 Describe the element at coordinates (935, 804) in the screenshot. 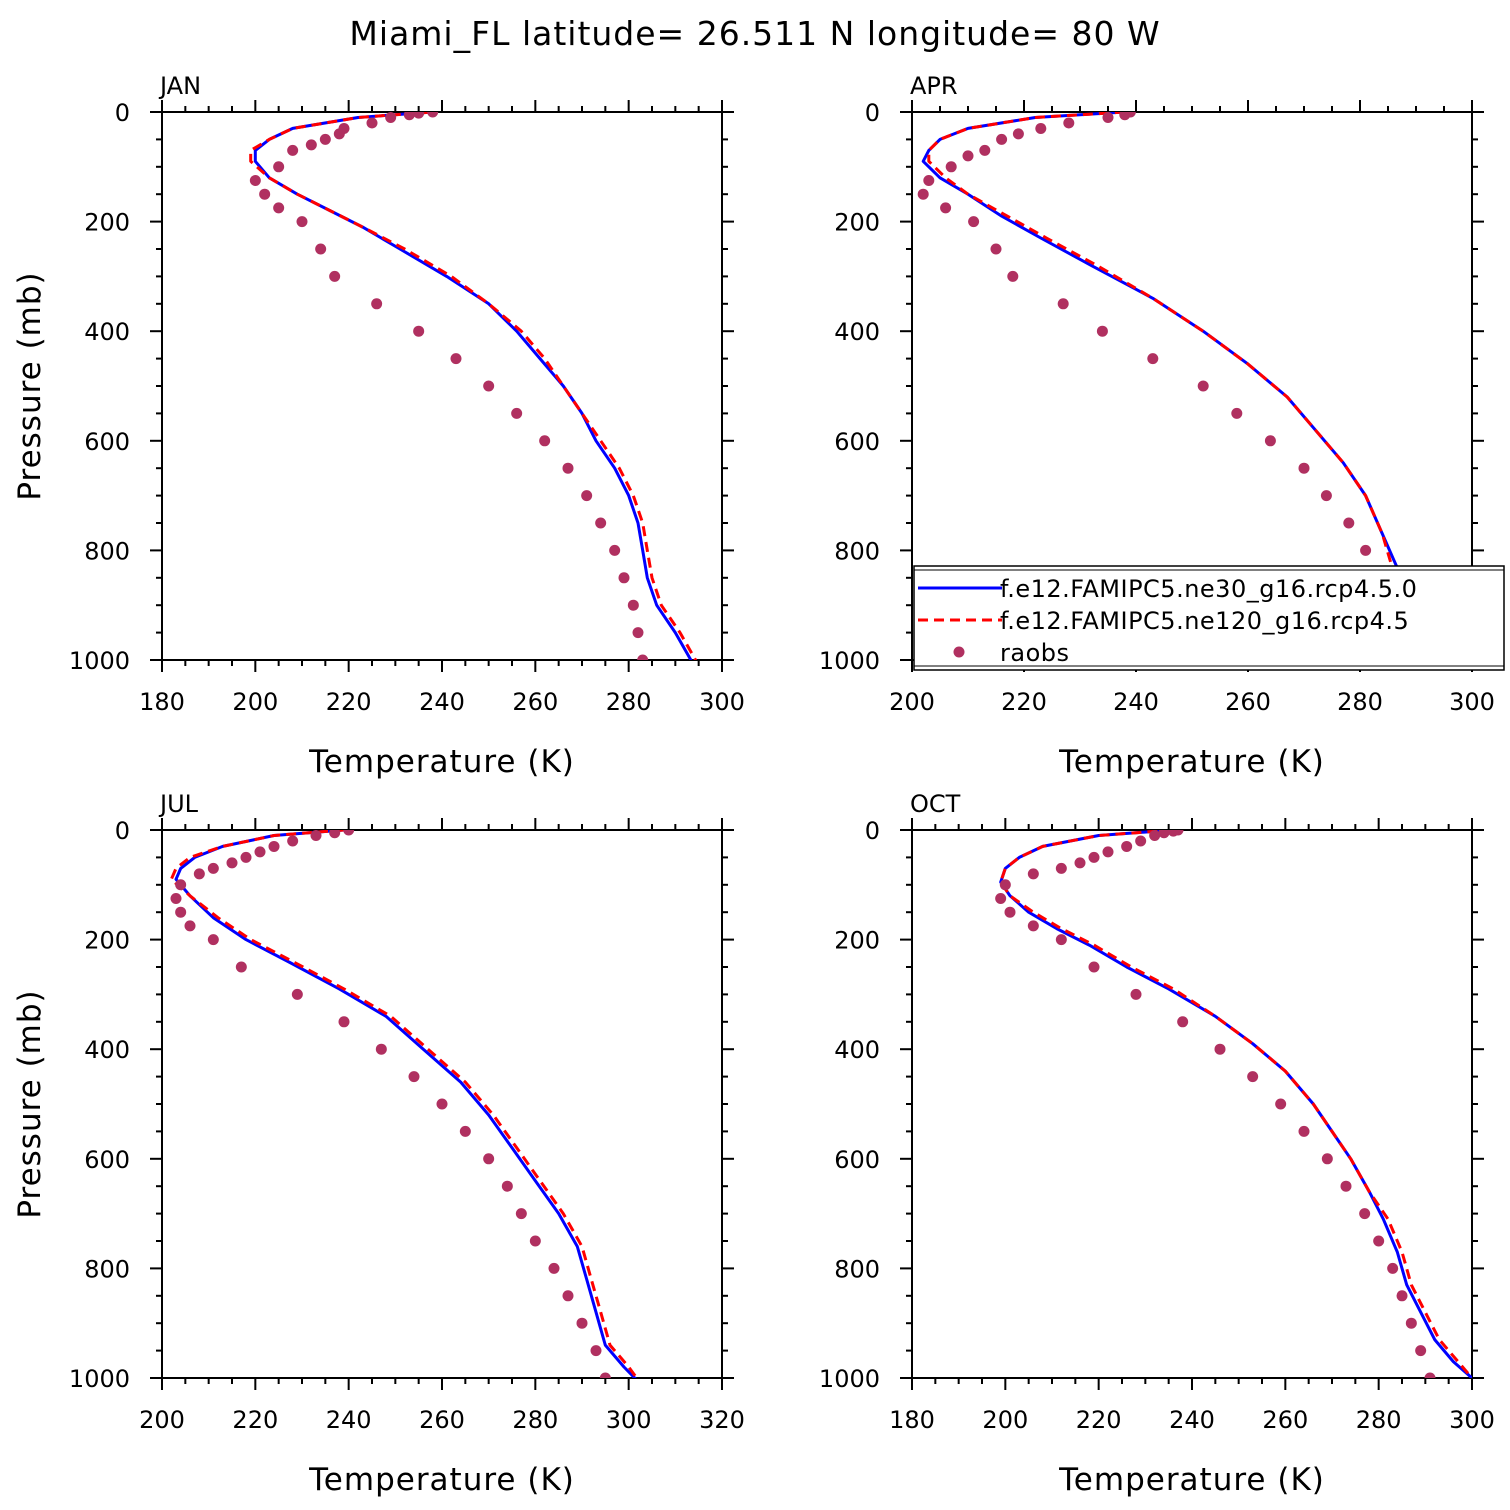

I see `panel-title: OCT` at that location.